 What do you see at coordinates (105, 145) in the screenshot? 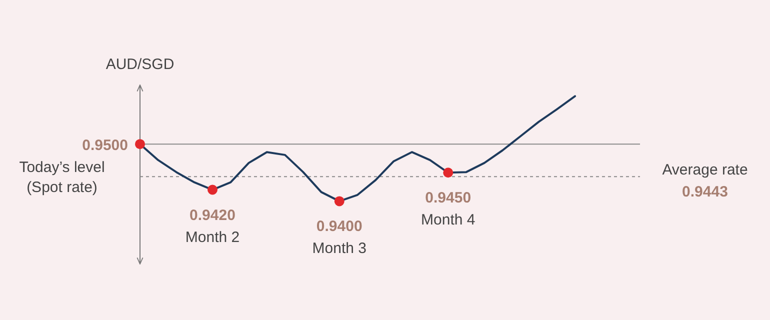
I see `data-label: 0.9500` at bounding box center [105, 145].